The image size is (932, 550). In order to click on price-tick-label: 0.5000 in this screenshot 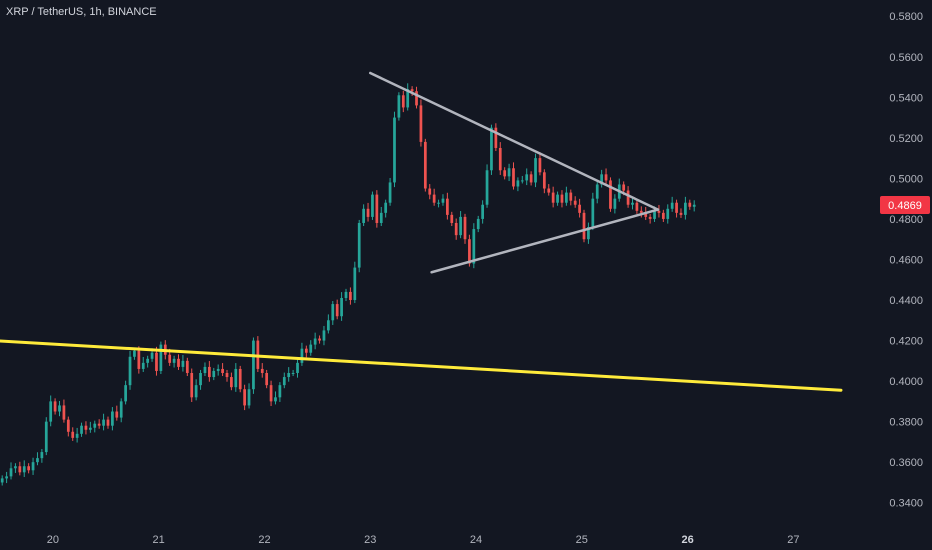, I will do `click(906, 179)`.